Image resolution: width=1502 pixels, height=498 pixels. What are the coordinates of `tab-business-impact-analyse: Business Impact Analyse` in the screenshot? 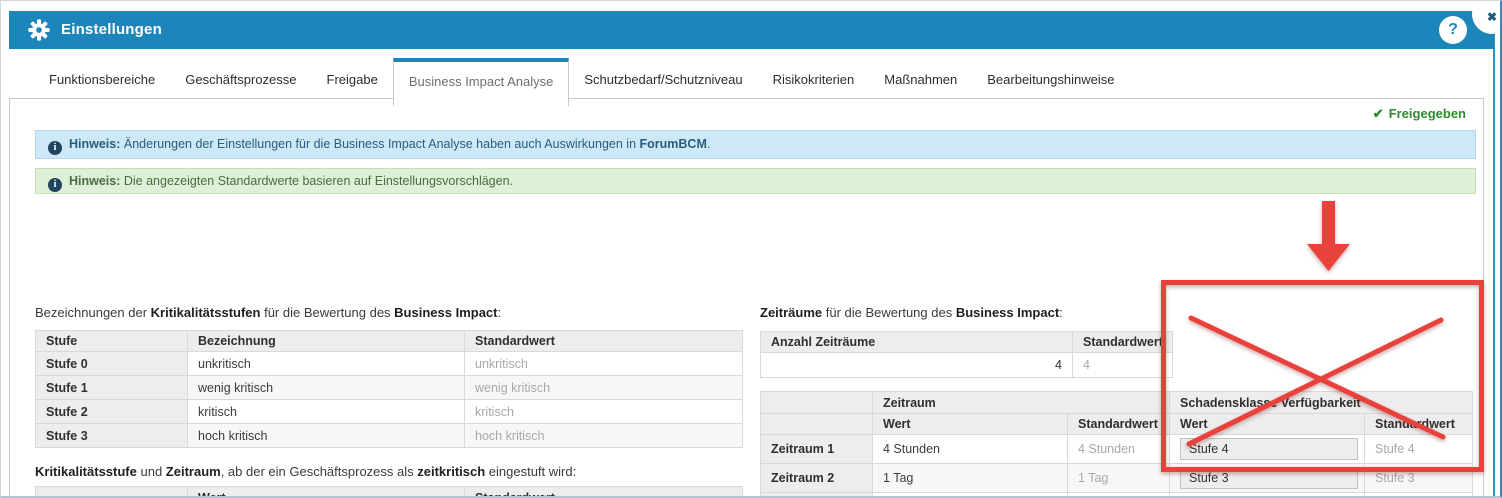 It's located at (481, 82).